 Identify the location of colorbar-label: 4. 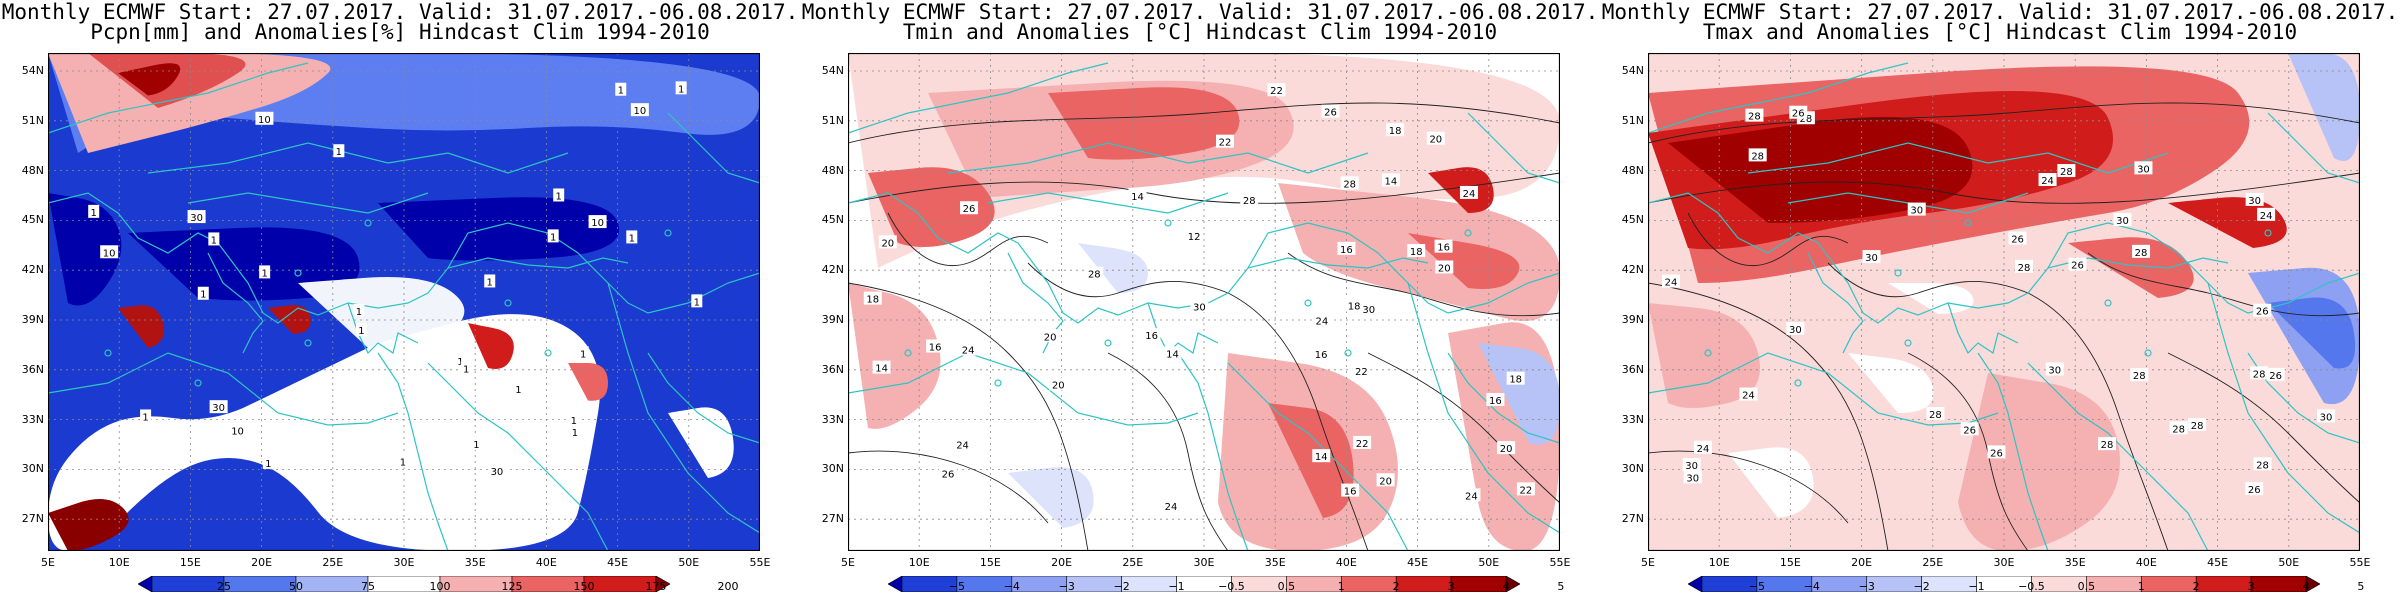
(2306, 586).